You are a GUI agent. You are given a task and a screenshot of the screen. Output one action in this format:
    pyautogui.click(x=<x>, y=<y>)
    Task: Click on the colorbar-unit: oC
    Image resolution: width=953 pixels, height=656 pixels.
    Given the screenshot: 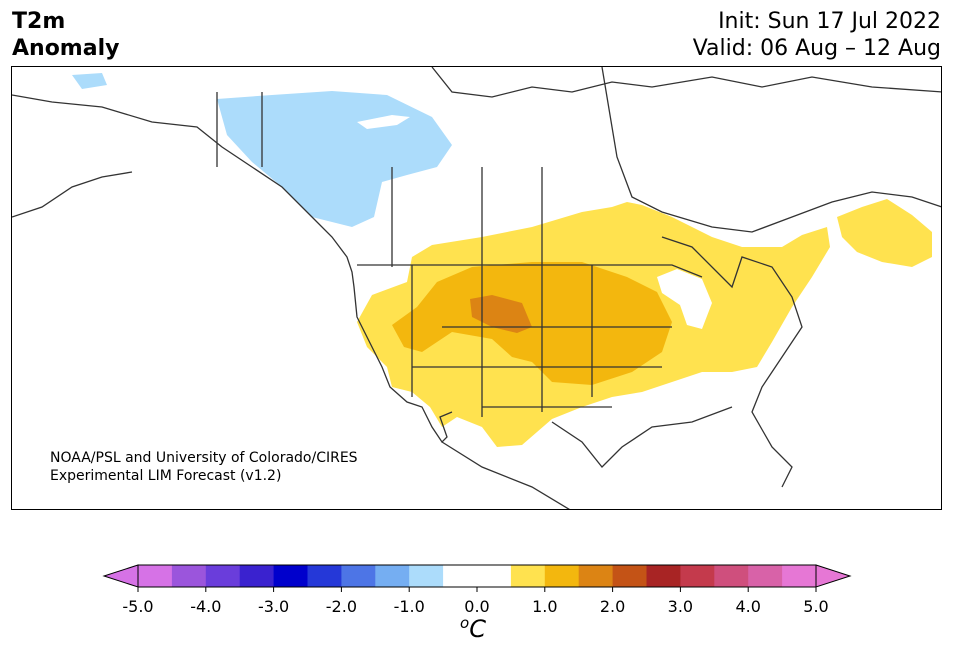 What is the action you would take?
    pyautogui.click(x=473, y=628)
    